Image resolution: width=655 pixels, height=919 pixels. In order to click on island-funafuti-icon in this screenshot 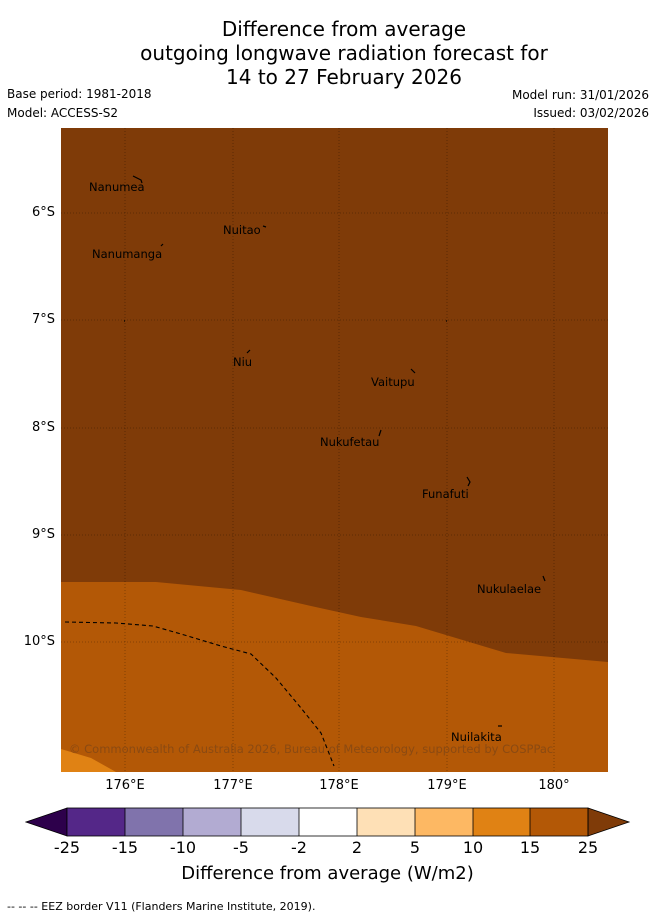, I will do `click(468, 481)`.